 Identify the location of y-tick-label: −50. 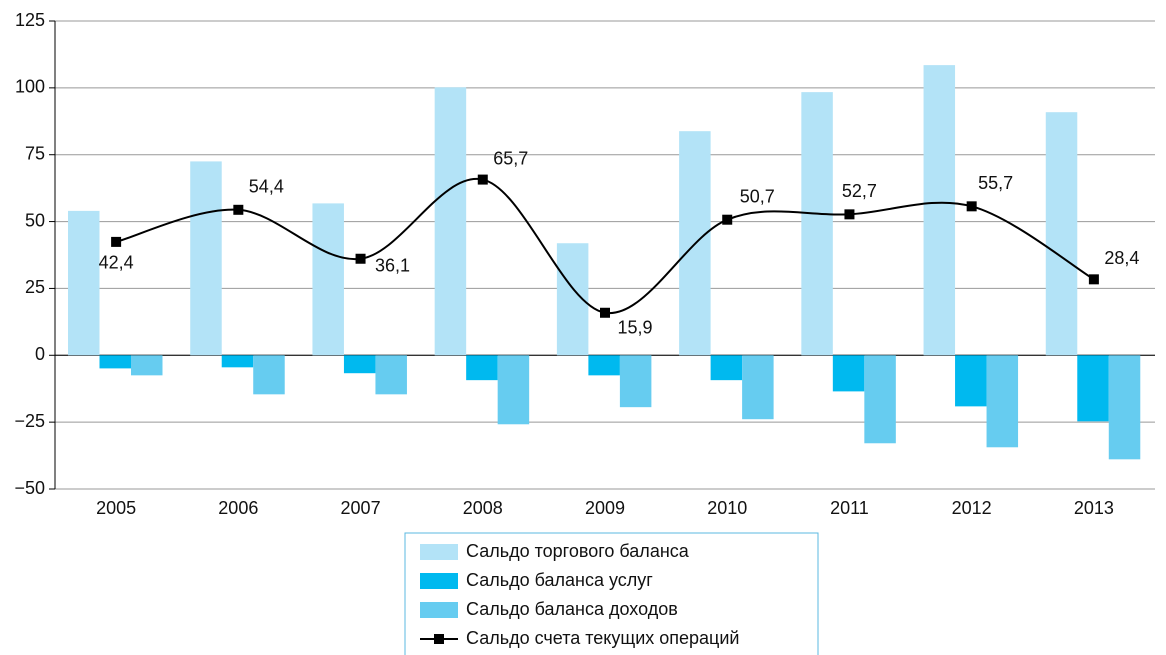
(29, 488).